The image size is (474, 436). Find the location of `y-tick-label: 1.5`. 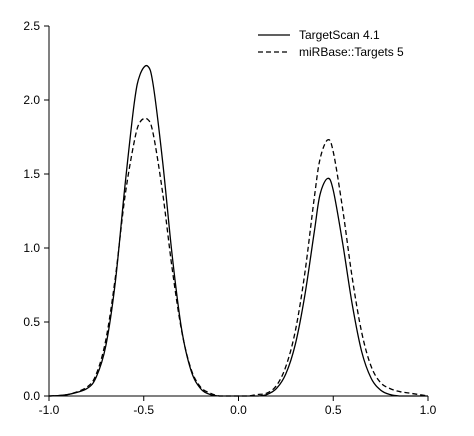

y-tick-label: 1.5 is located at coordinates (31, 174).